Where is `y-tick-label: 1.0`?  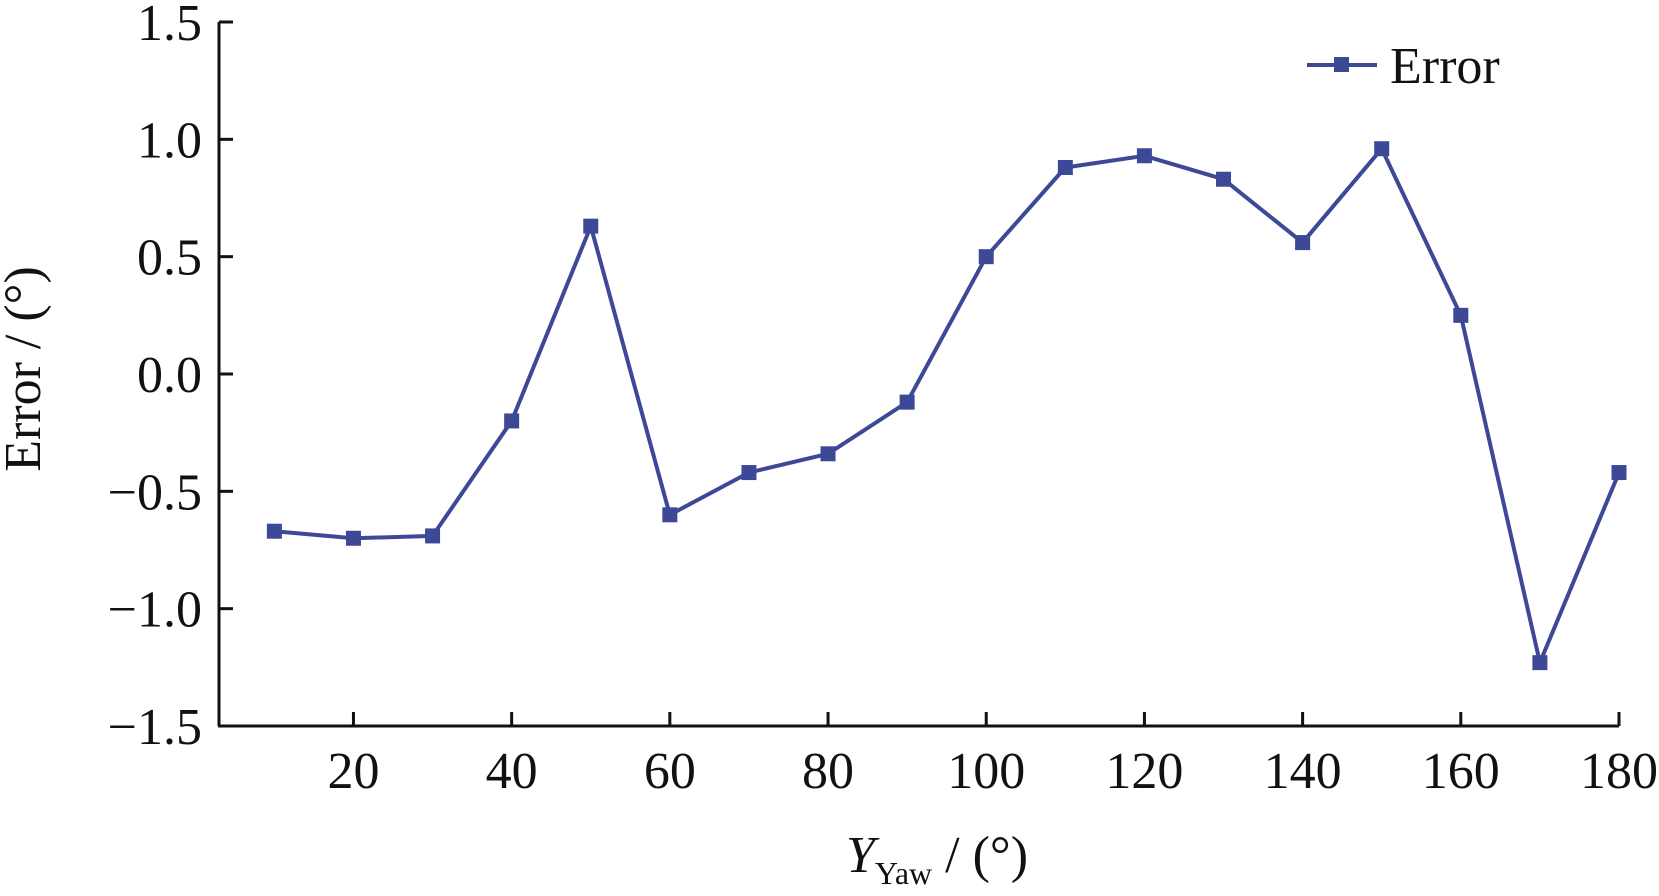 y-tick-label: 1.0 is located at coordinates (169, 140).